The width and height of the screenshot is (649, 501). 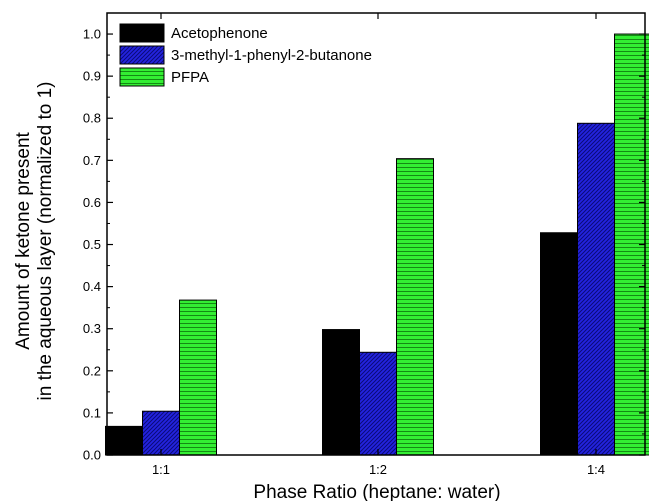 I want to click on y-tick-label: 0.9, so click(x=92, y=76).